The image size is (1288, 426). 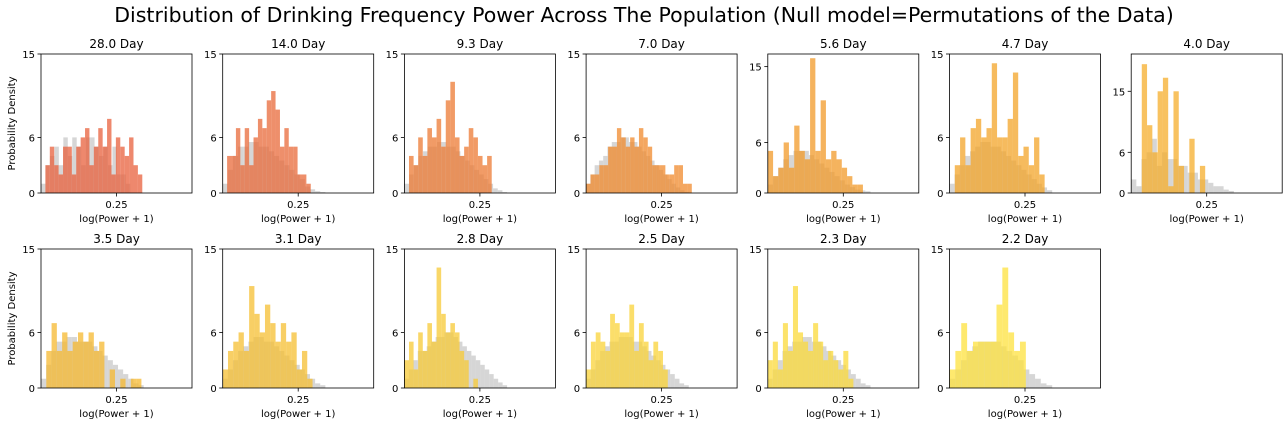 What do you see at coordinates (1016, 131) in the screenshot?
I see `subplot: 0 6 15 0.25 4.7 Day log(Power + 1)` at bounding box center [1016, 131].